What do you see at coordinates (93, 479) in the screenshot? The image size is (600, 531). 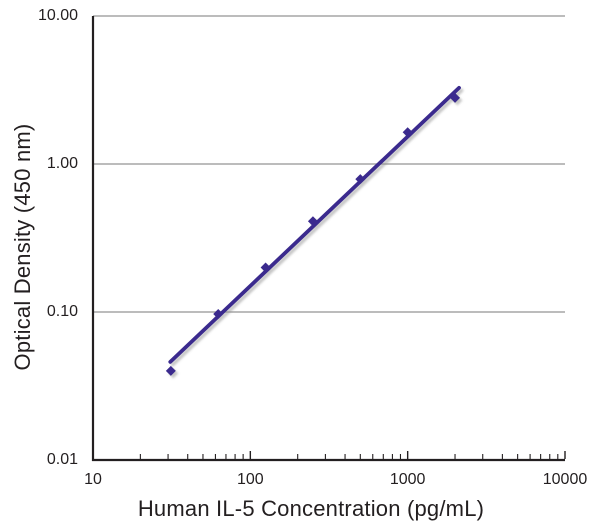 I see `x-tick-label-10: 10` at bounding box center [93, 479].